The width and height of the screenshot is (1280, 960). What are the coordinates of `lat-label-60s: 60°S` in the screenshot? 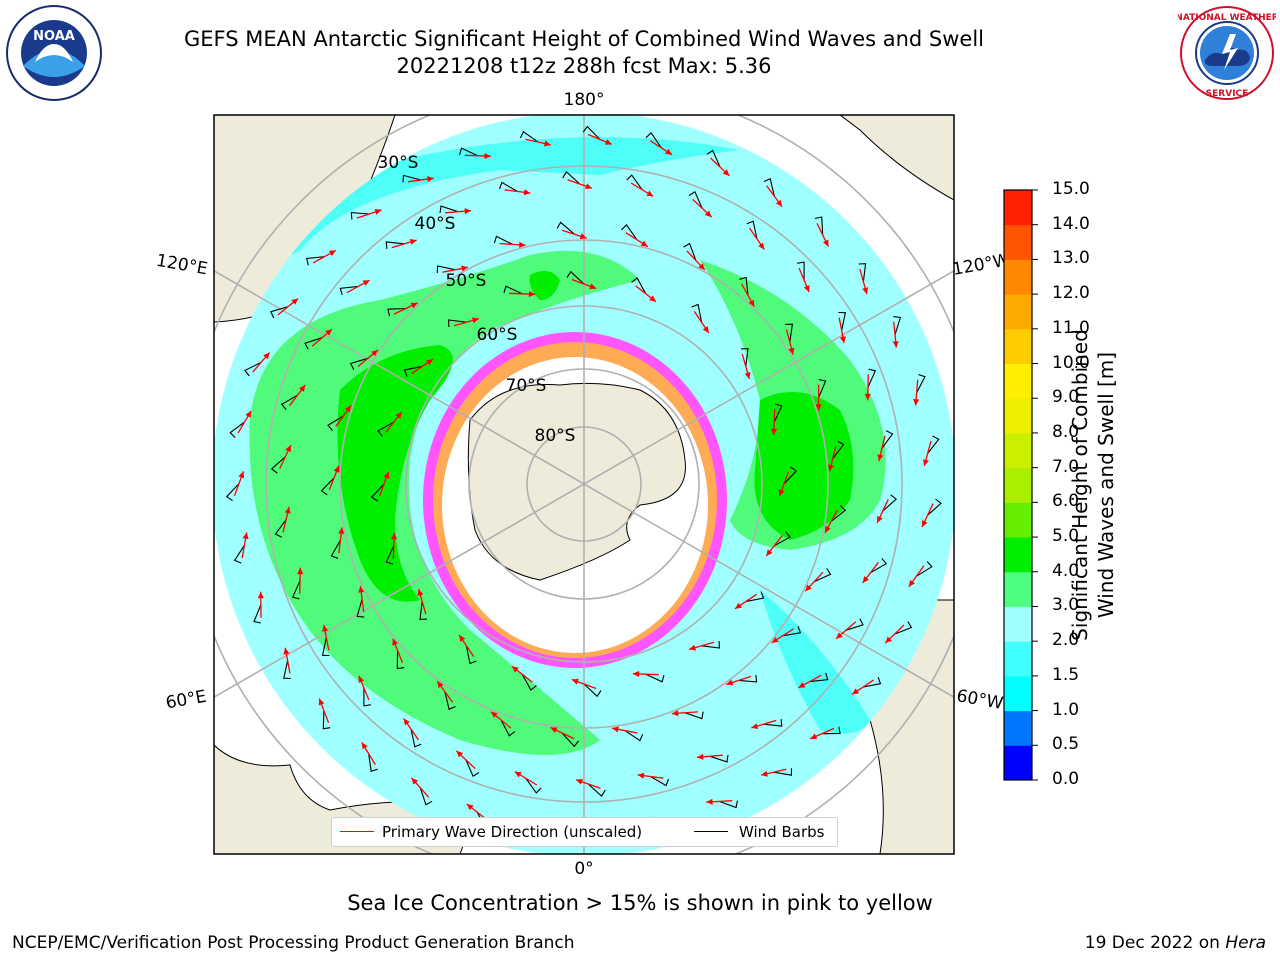 It's located at (497, 335).